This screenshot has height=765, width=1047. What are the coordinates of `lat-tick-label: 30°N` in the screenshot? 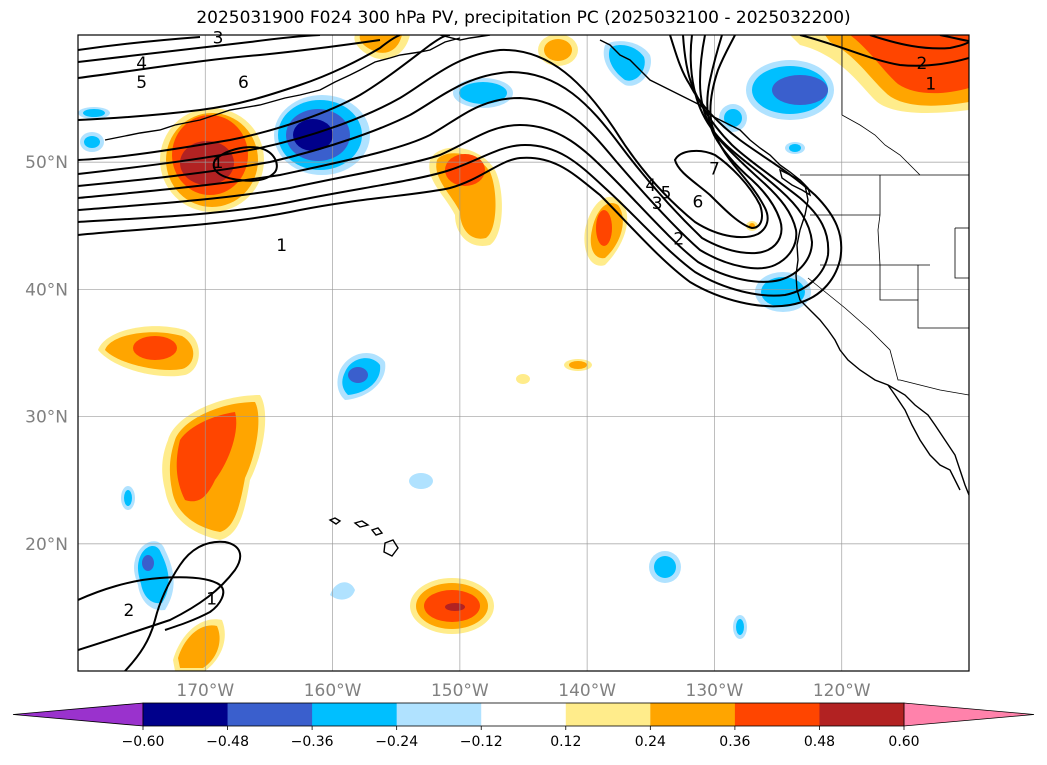 It's located at (46, 418).